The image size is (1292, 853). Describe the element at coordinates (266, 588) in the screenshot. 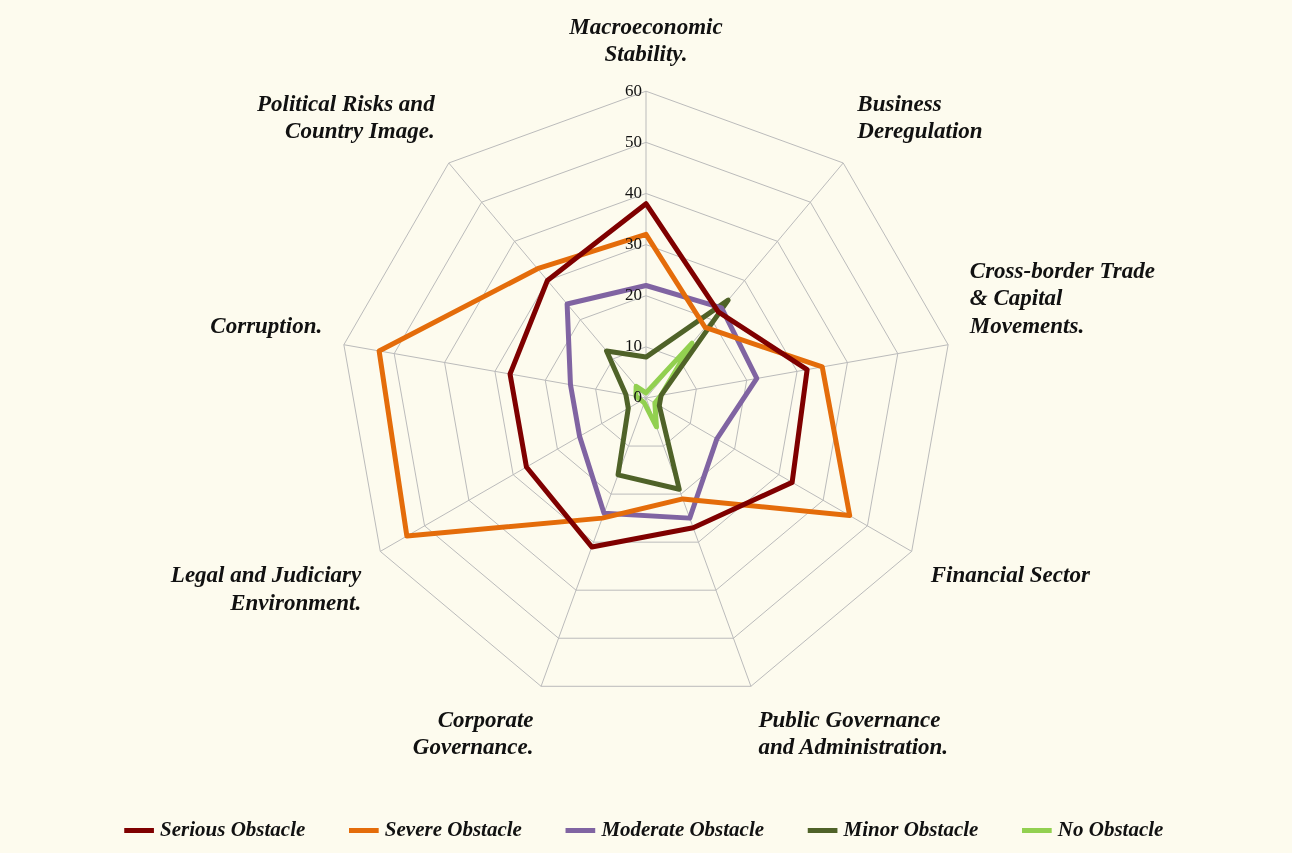

I see `spoke-label: Legal and Judiciary Environment.` at that location.